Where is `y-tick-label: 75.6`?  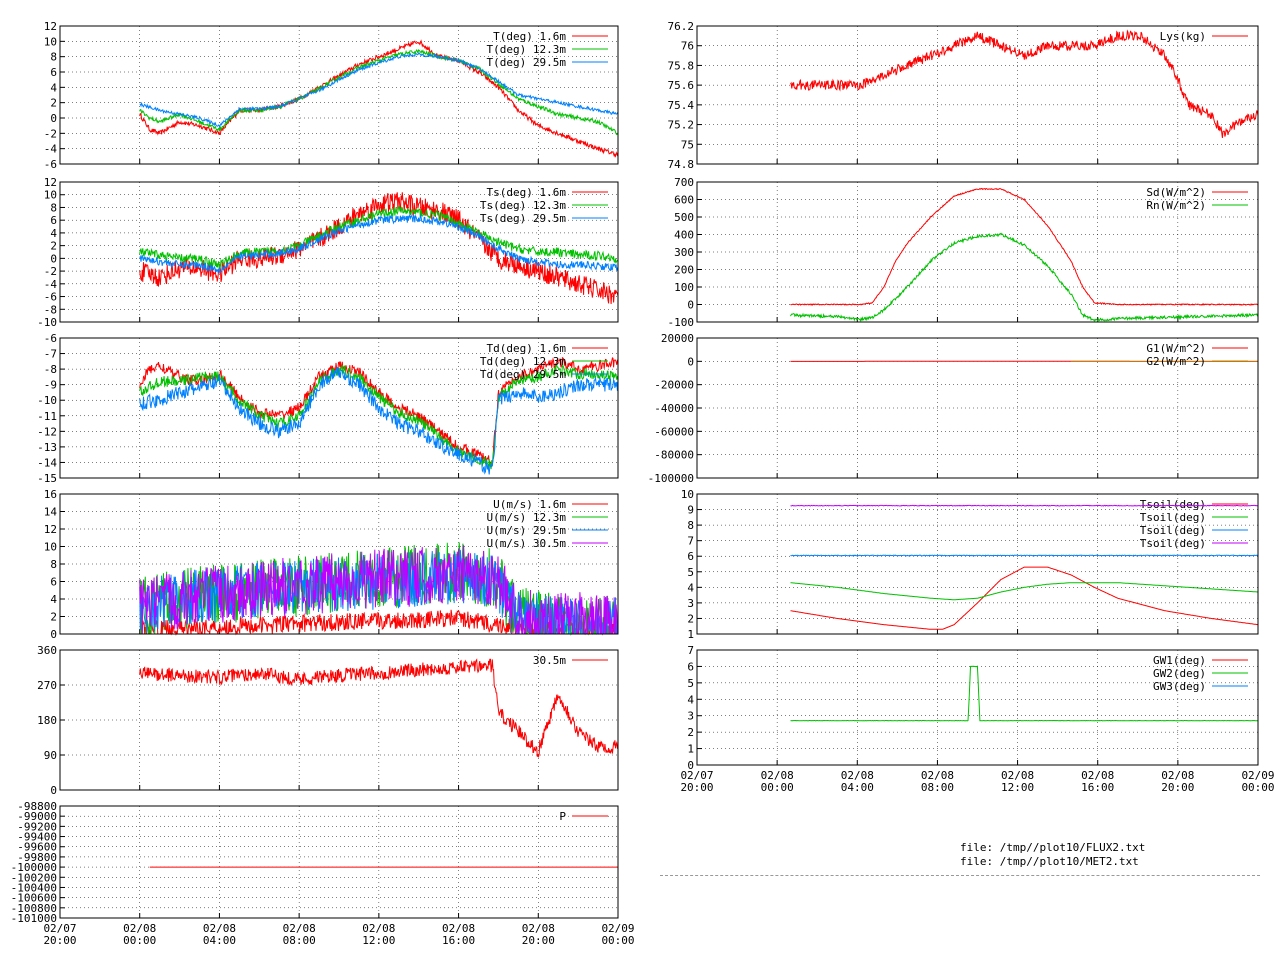
y-tick-label: 75.6 is located at coordinates (681, 85).